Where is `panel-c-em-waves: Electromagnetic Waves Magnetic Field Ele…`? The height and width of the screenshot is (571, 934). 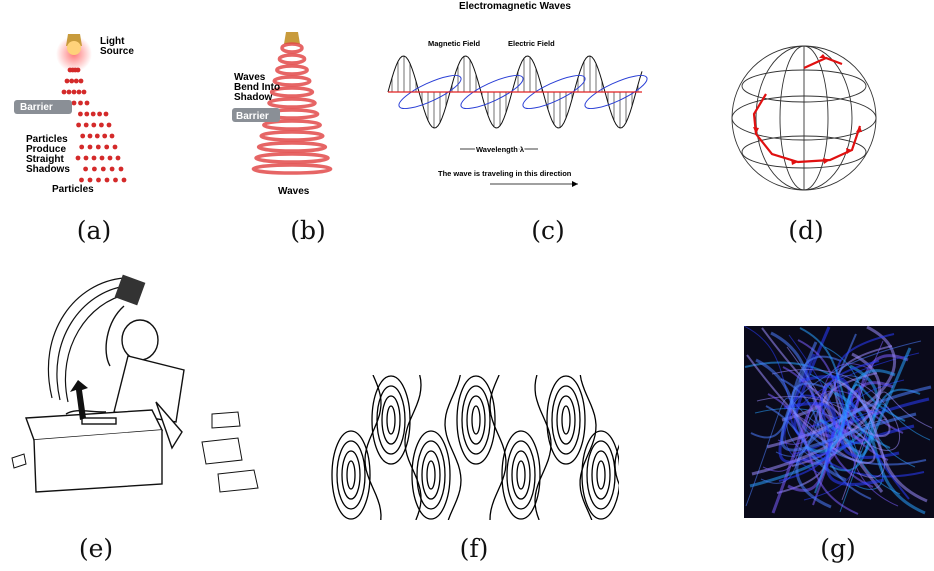 panel-c-em-waves: Electromagnetic Waves Magnetic Field Ele… is located at coordinates (515, 97).